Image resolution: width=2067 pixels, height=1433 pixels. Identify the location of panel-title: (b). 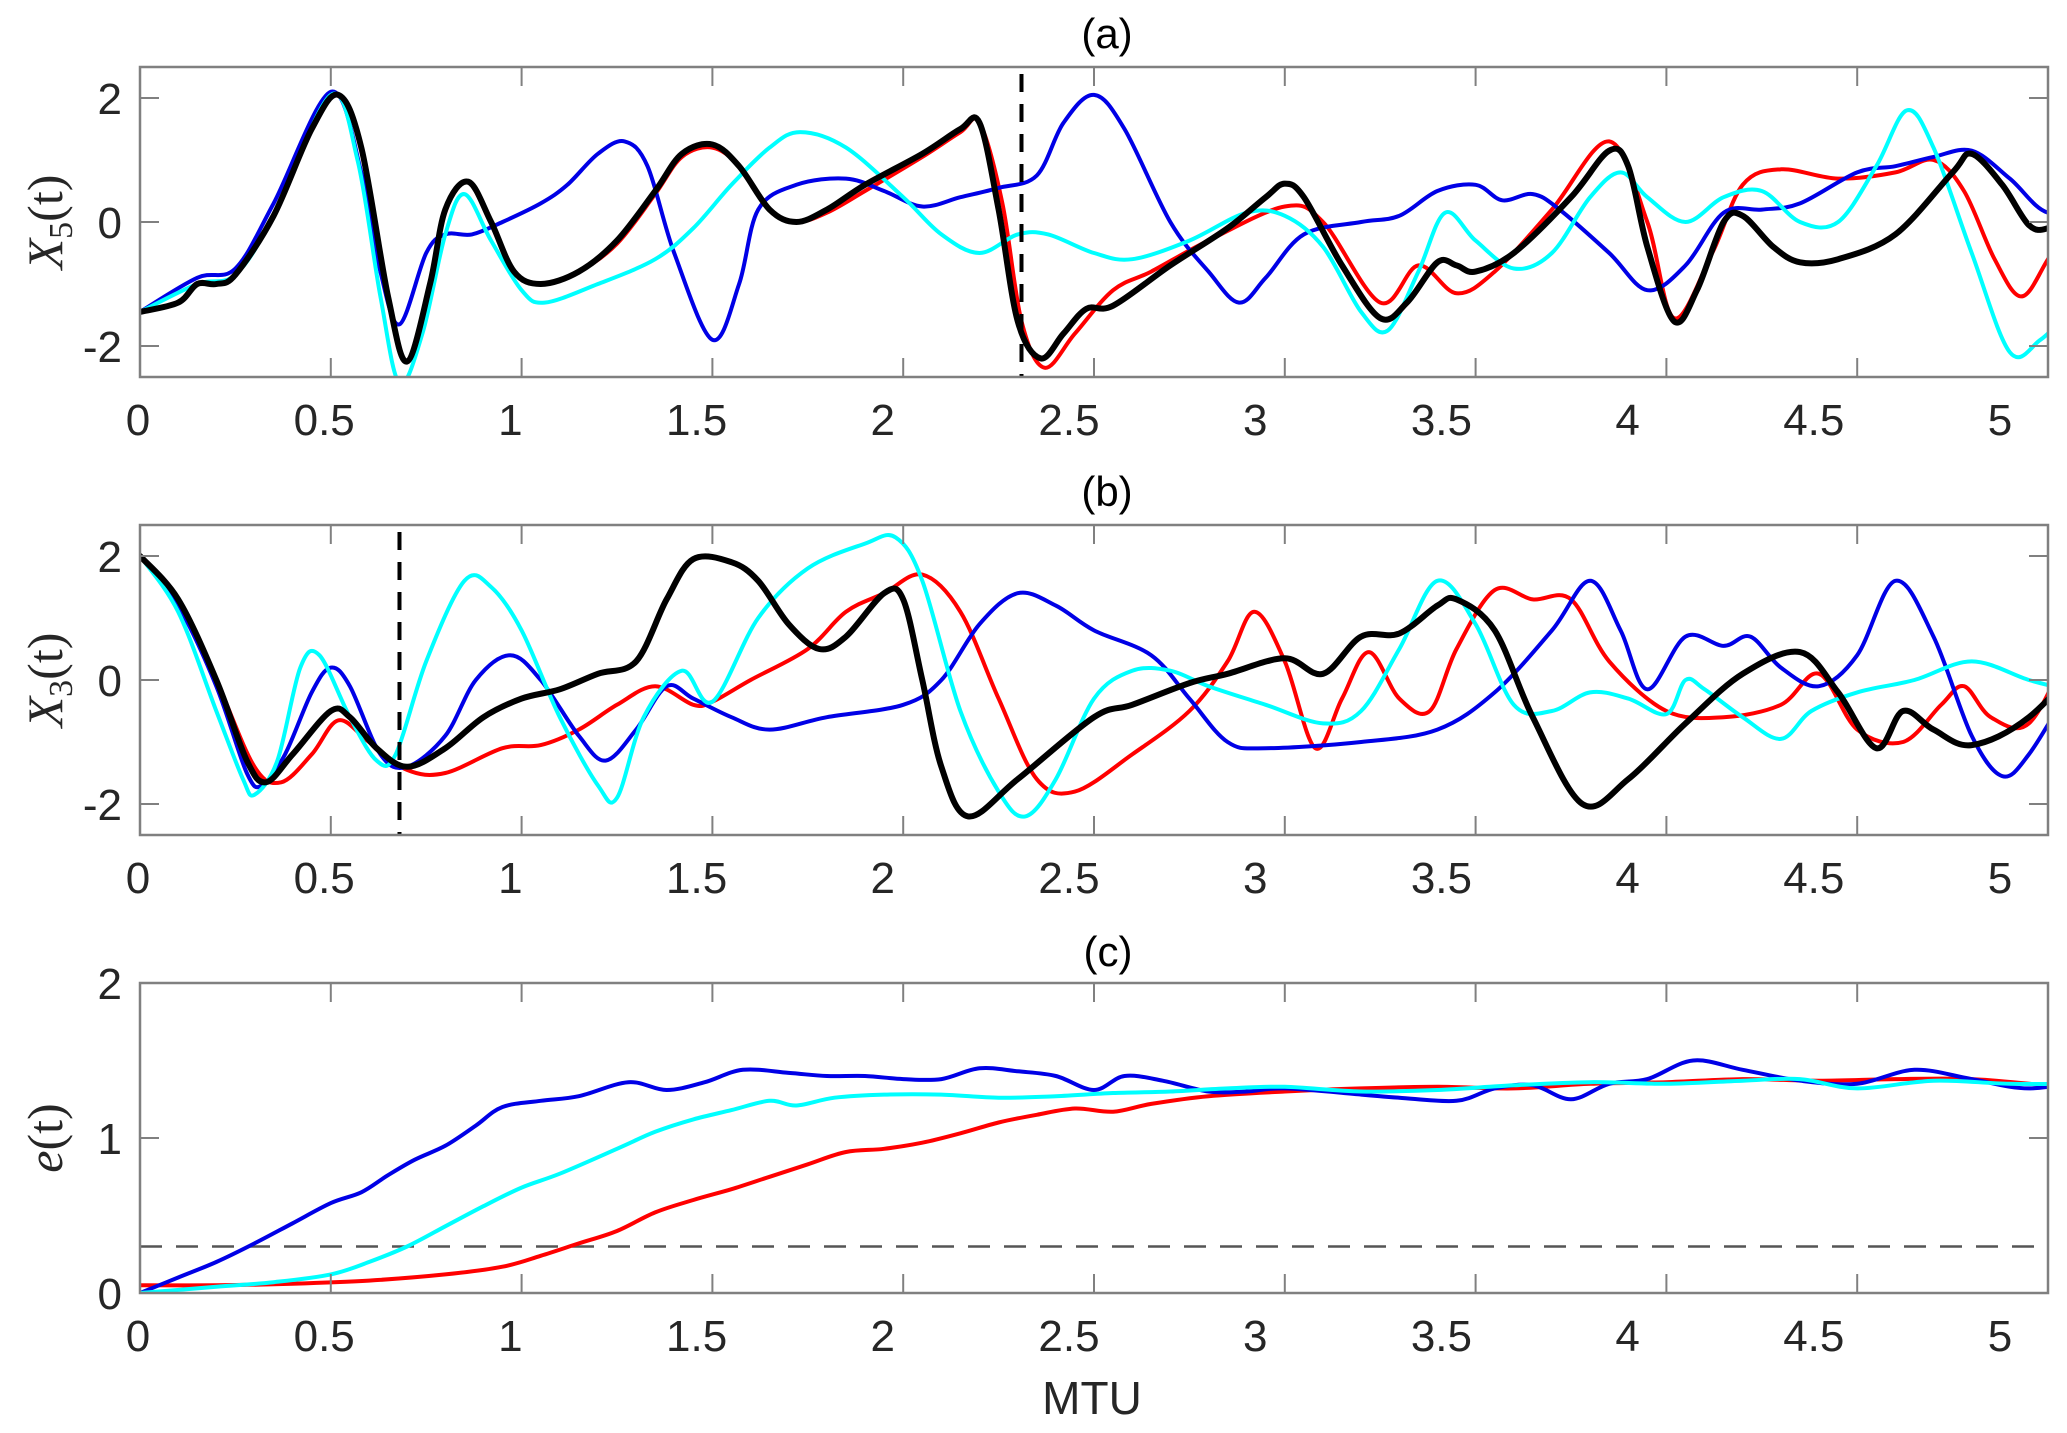
(1106, 491).